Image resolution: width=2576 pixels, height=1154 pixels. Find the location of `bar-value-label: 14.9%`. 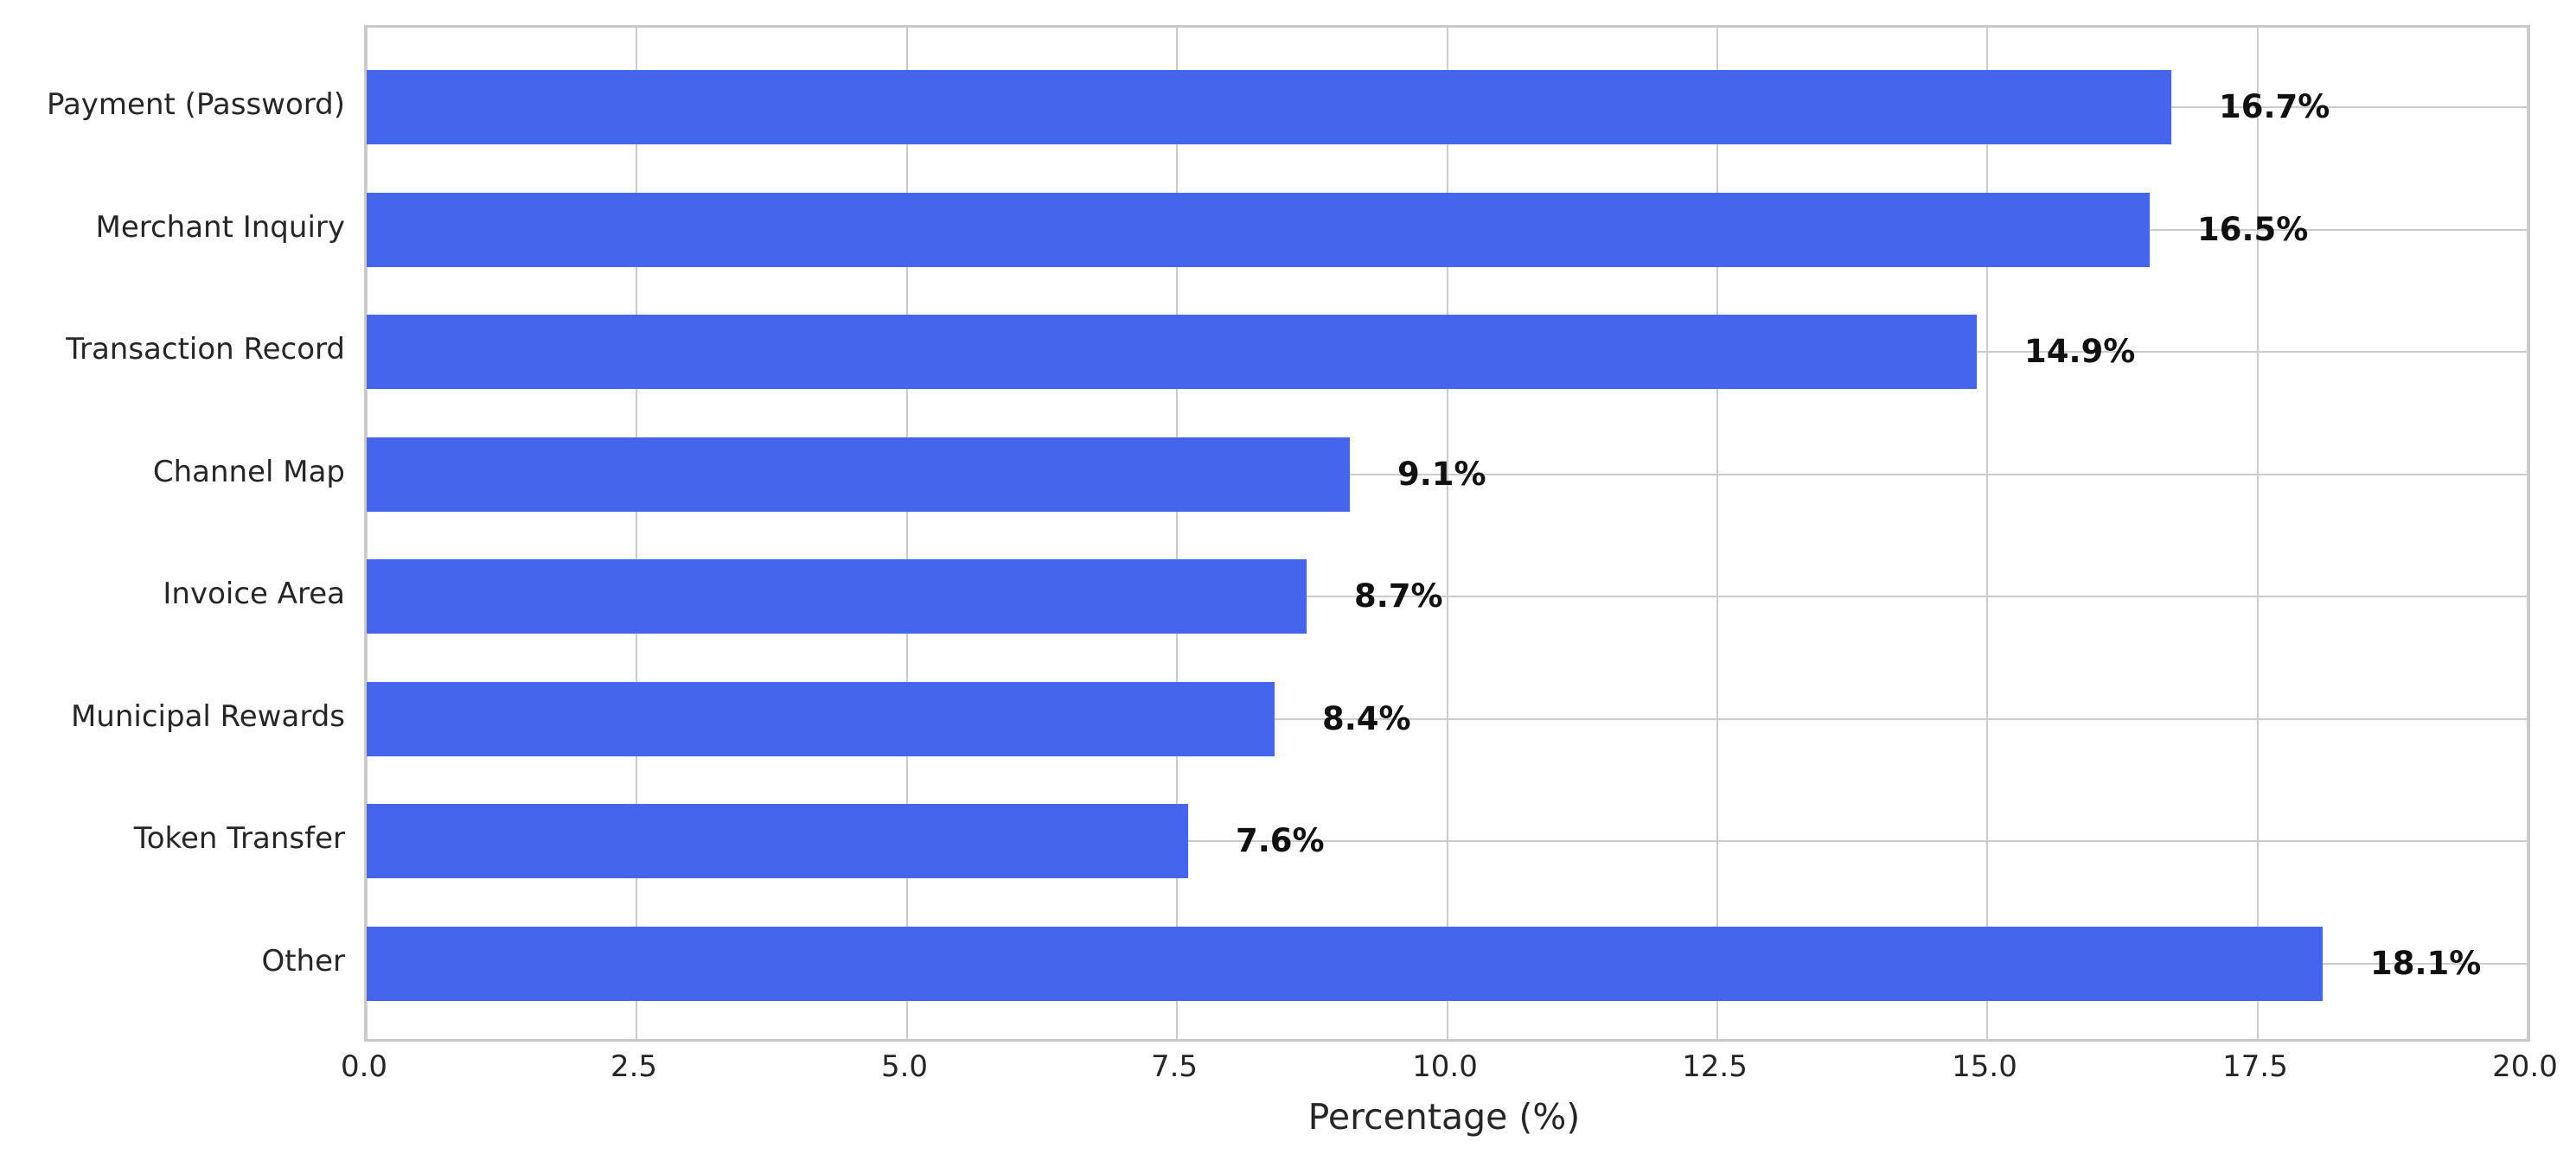

bar-value-label: 14.9% is located at coordinates (2080, 351).